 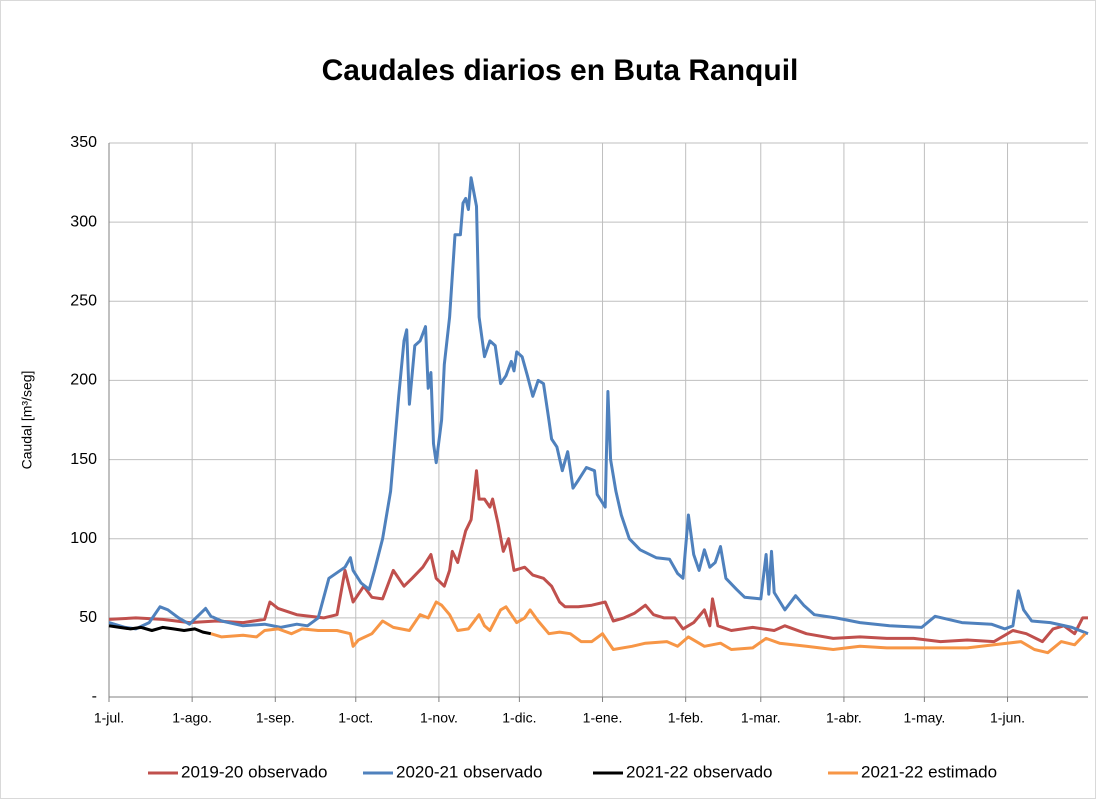 What do you see at coordinates (88, 617) in the screenshot?
I see `y-tick-label: 50` at bounding box center [88, 617].